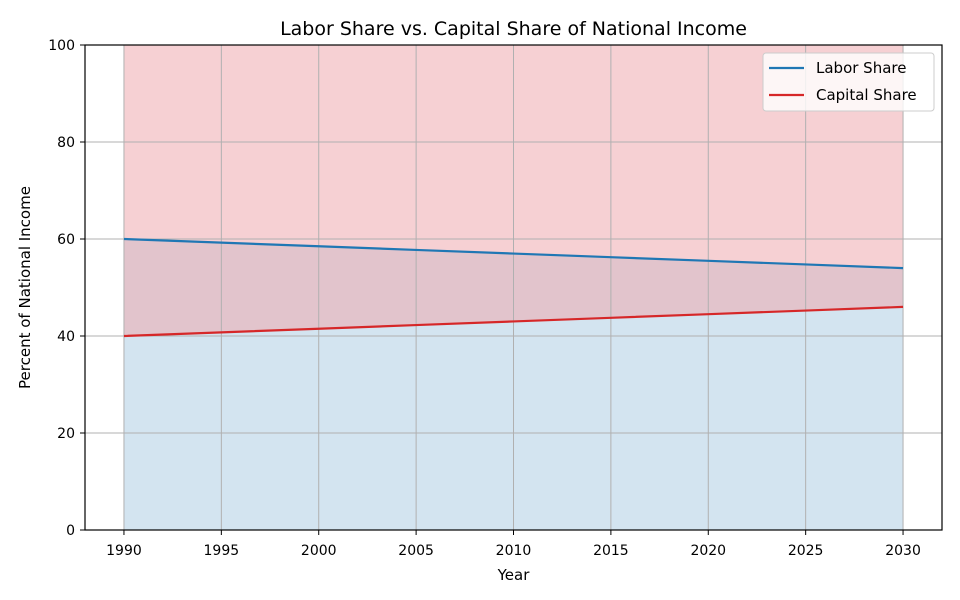  I want to click on y-tick-label: 100, so click(61, 46).